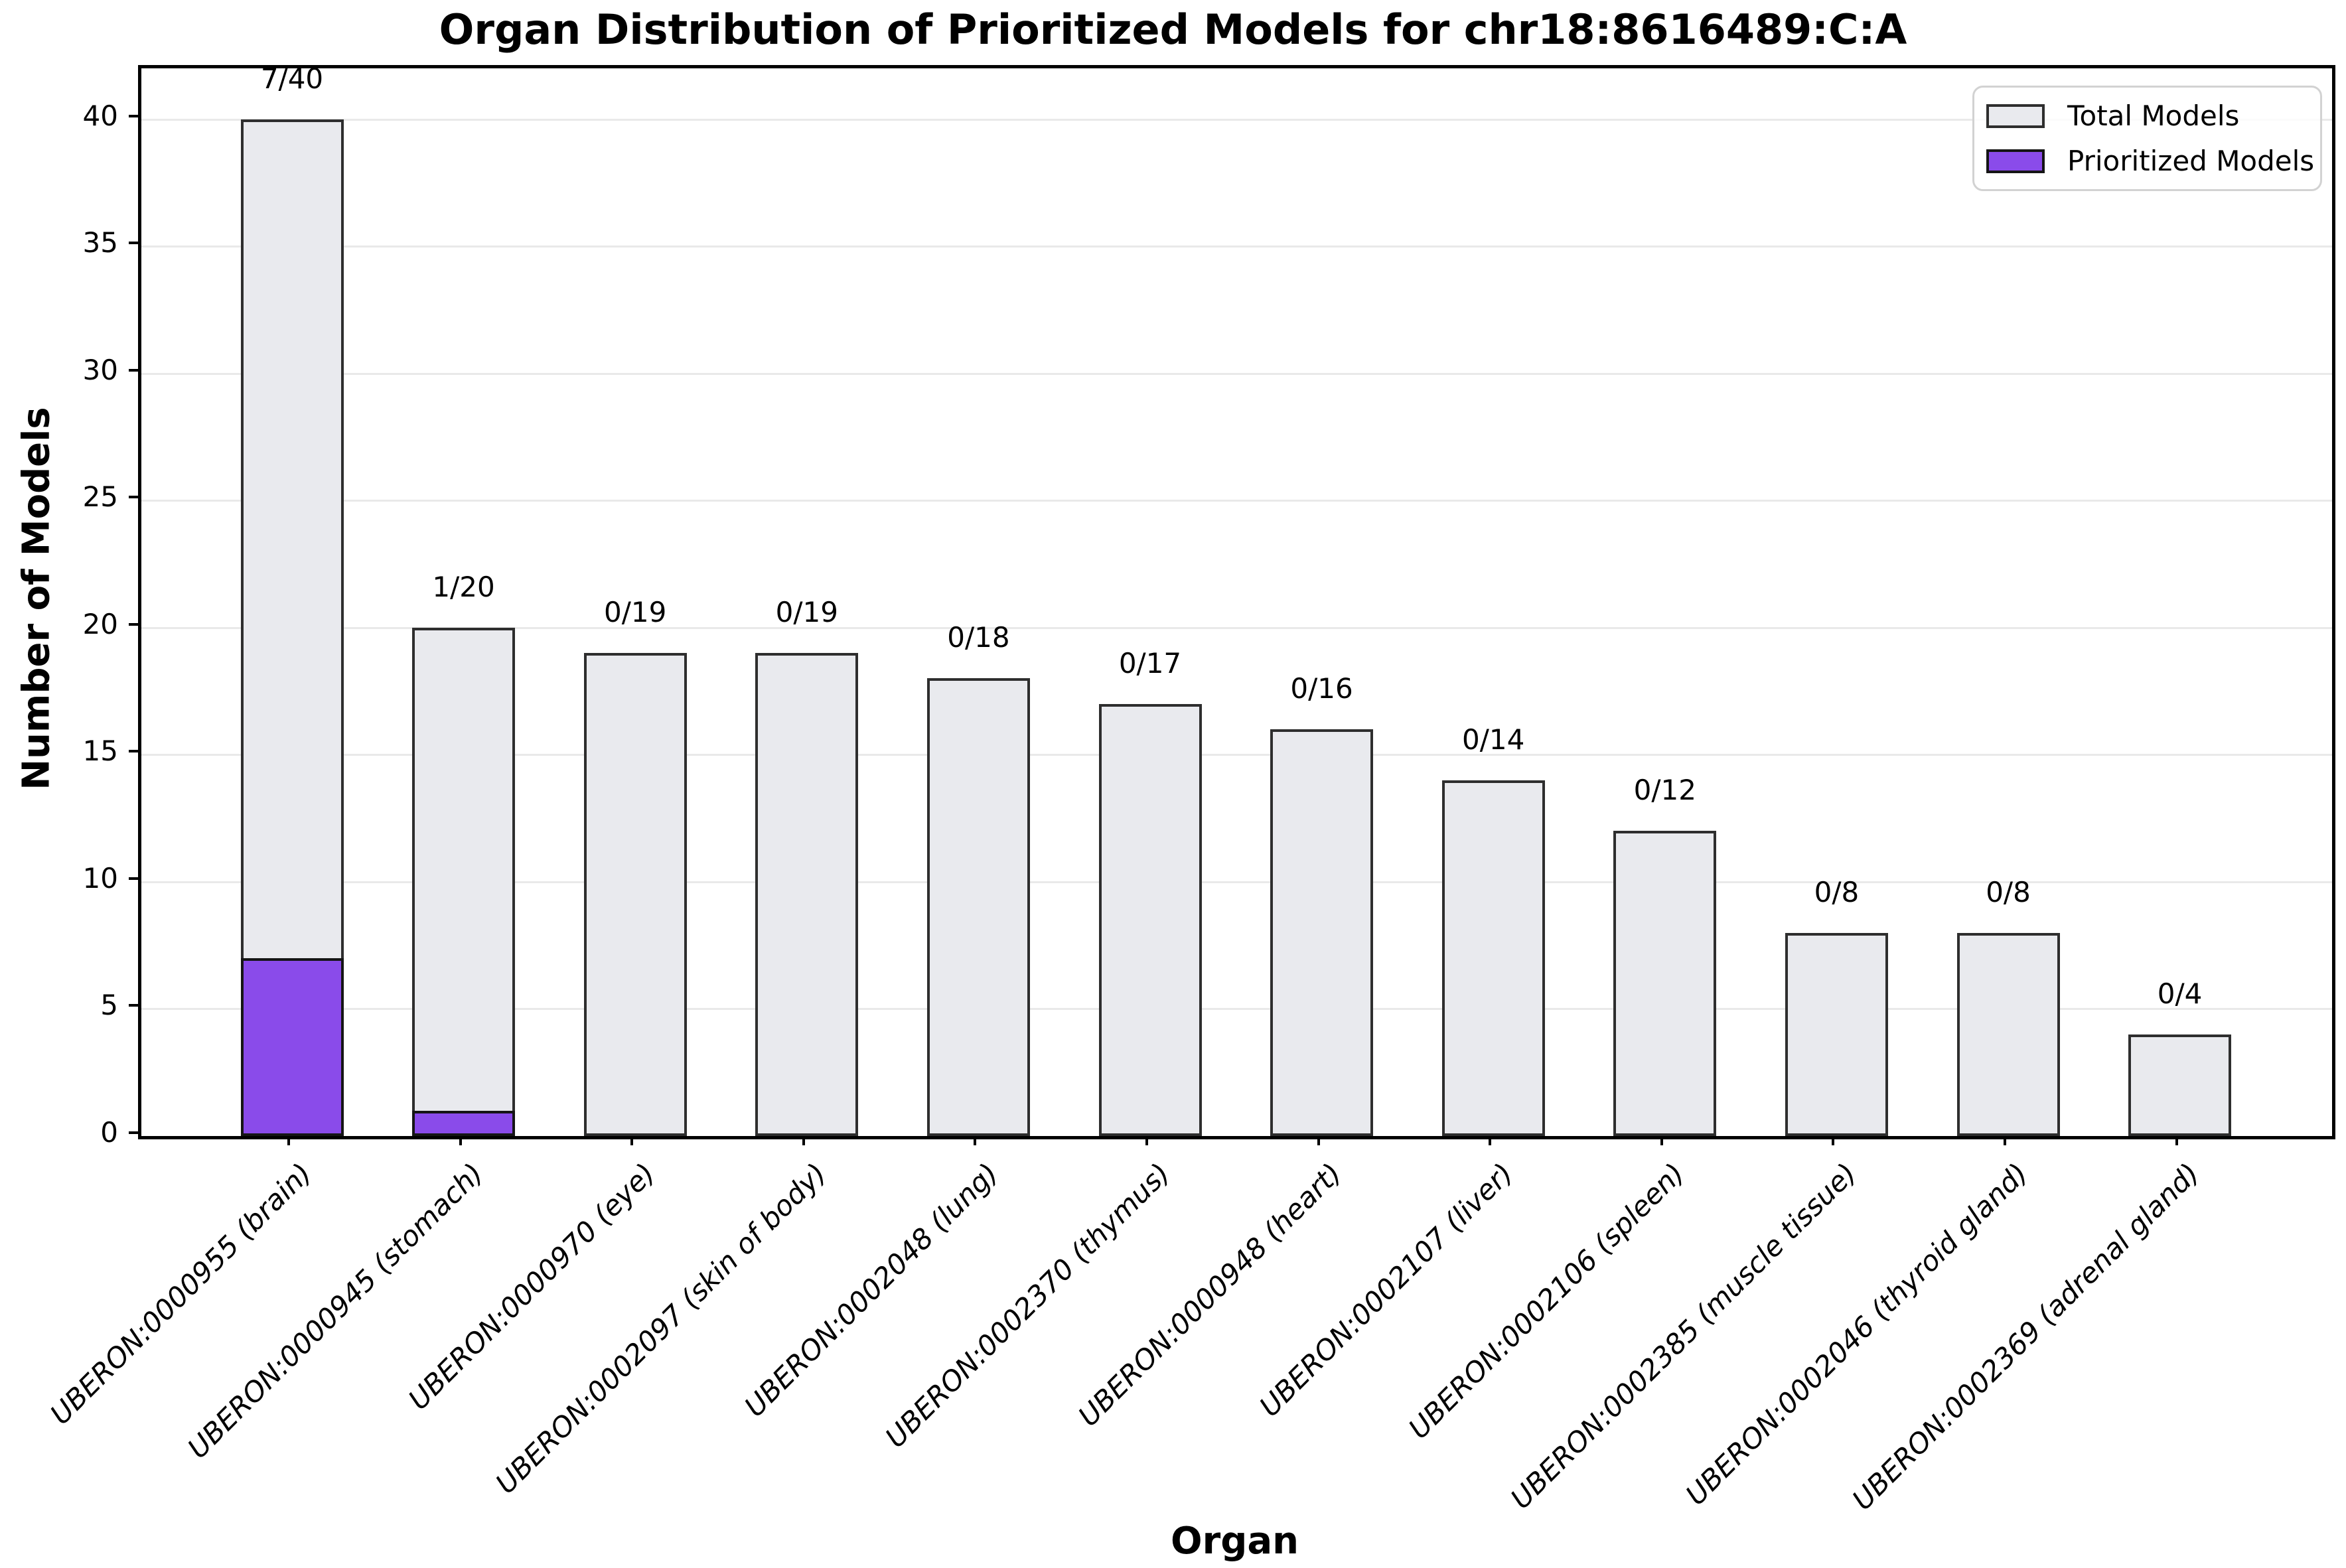 Image resolution: width=2346 pixels, height=1568 pixels. Describe the element at coordinates (1236, 247) in the screenshot. I see `gridline-y35` at that location.